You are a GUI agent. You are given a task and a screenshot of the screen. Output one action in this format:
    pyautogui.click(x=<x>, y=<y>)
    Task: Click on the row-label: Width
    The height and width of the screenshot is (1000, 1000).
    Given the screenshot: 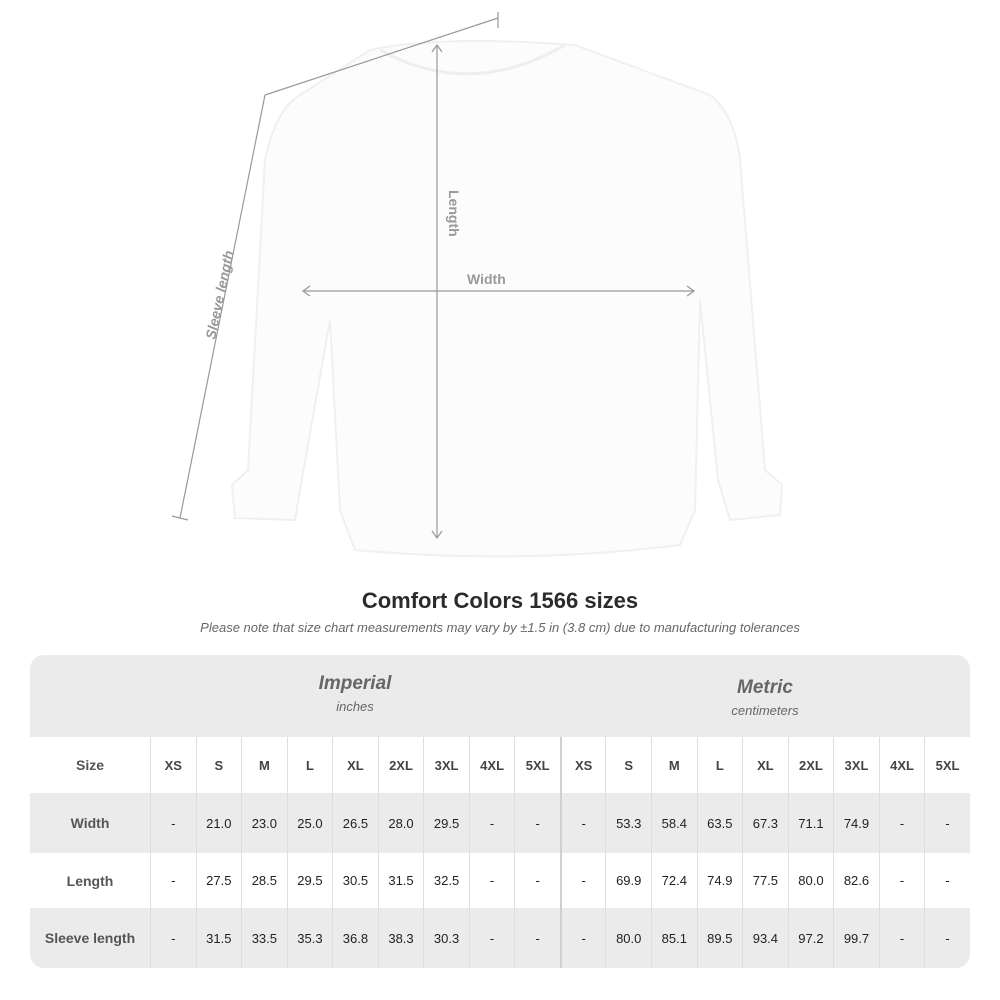 What is the action you would take?
    pyautogui.click(x=90, y=823)
    